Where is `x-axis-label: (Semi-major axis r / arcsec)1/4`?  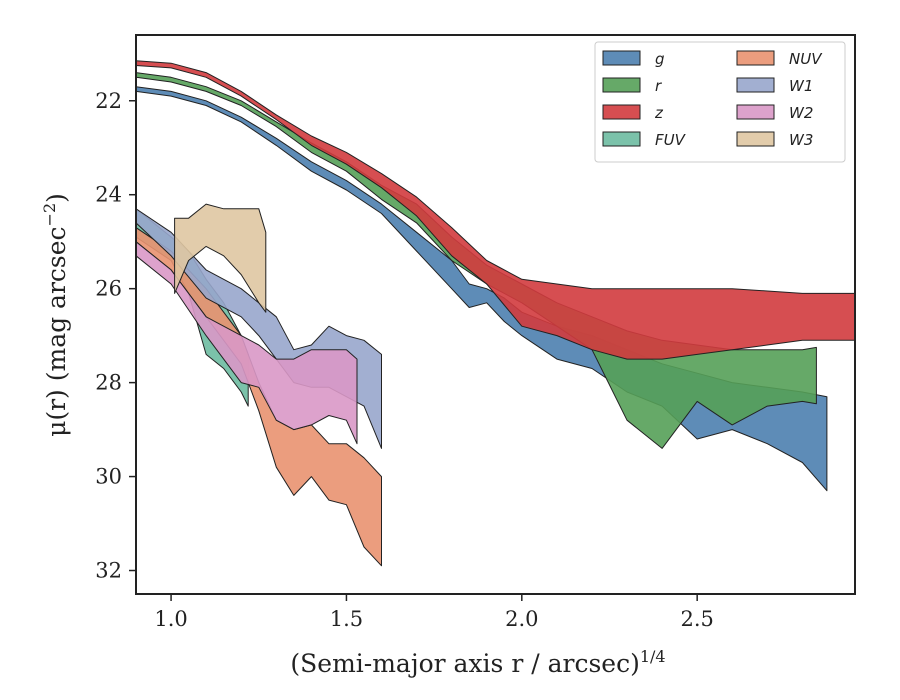 x-axis-label: (Semi-major axis r / arcsec)1/4 is located at coordinates (477, 662).